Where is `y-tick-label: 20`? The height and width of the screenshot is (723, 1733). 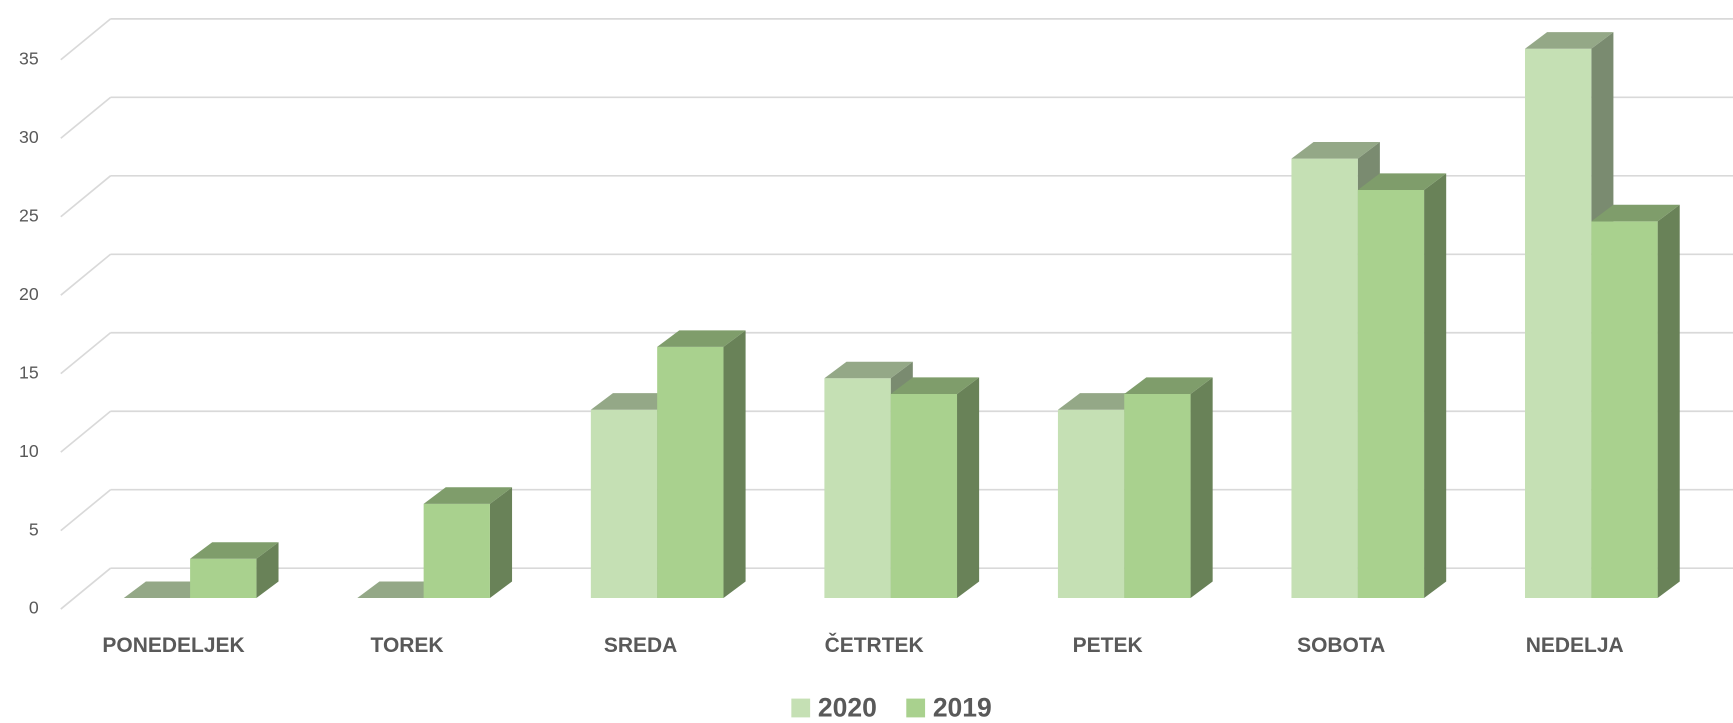
y-tick-label: 20 is located at coordinates (29, 294).